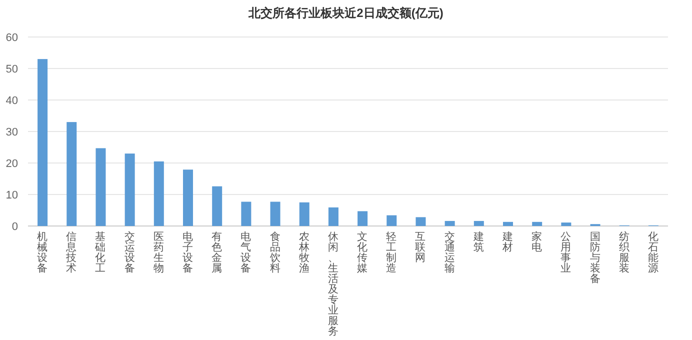  I want to click on x-tick-label: 交运设备, so click(130, 252).